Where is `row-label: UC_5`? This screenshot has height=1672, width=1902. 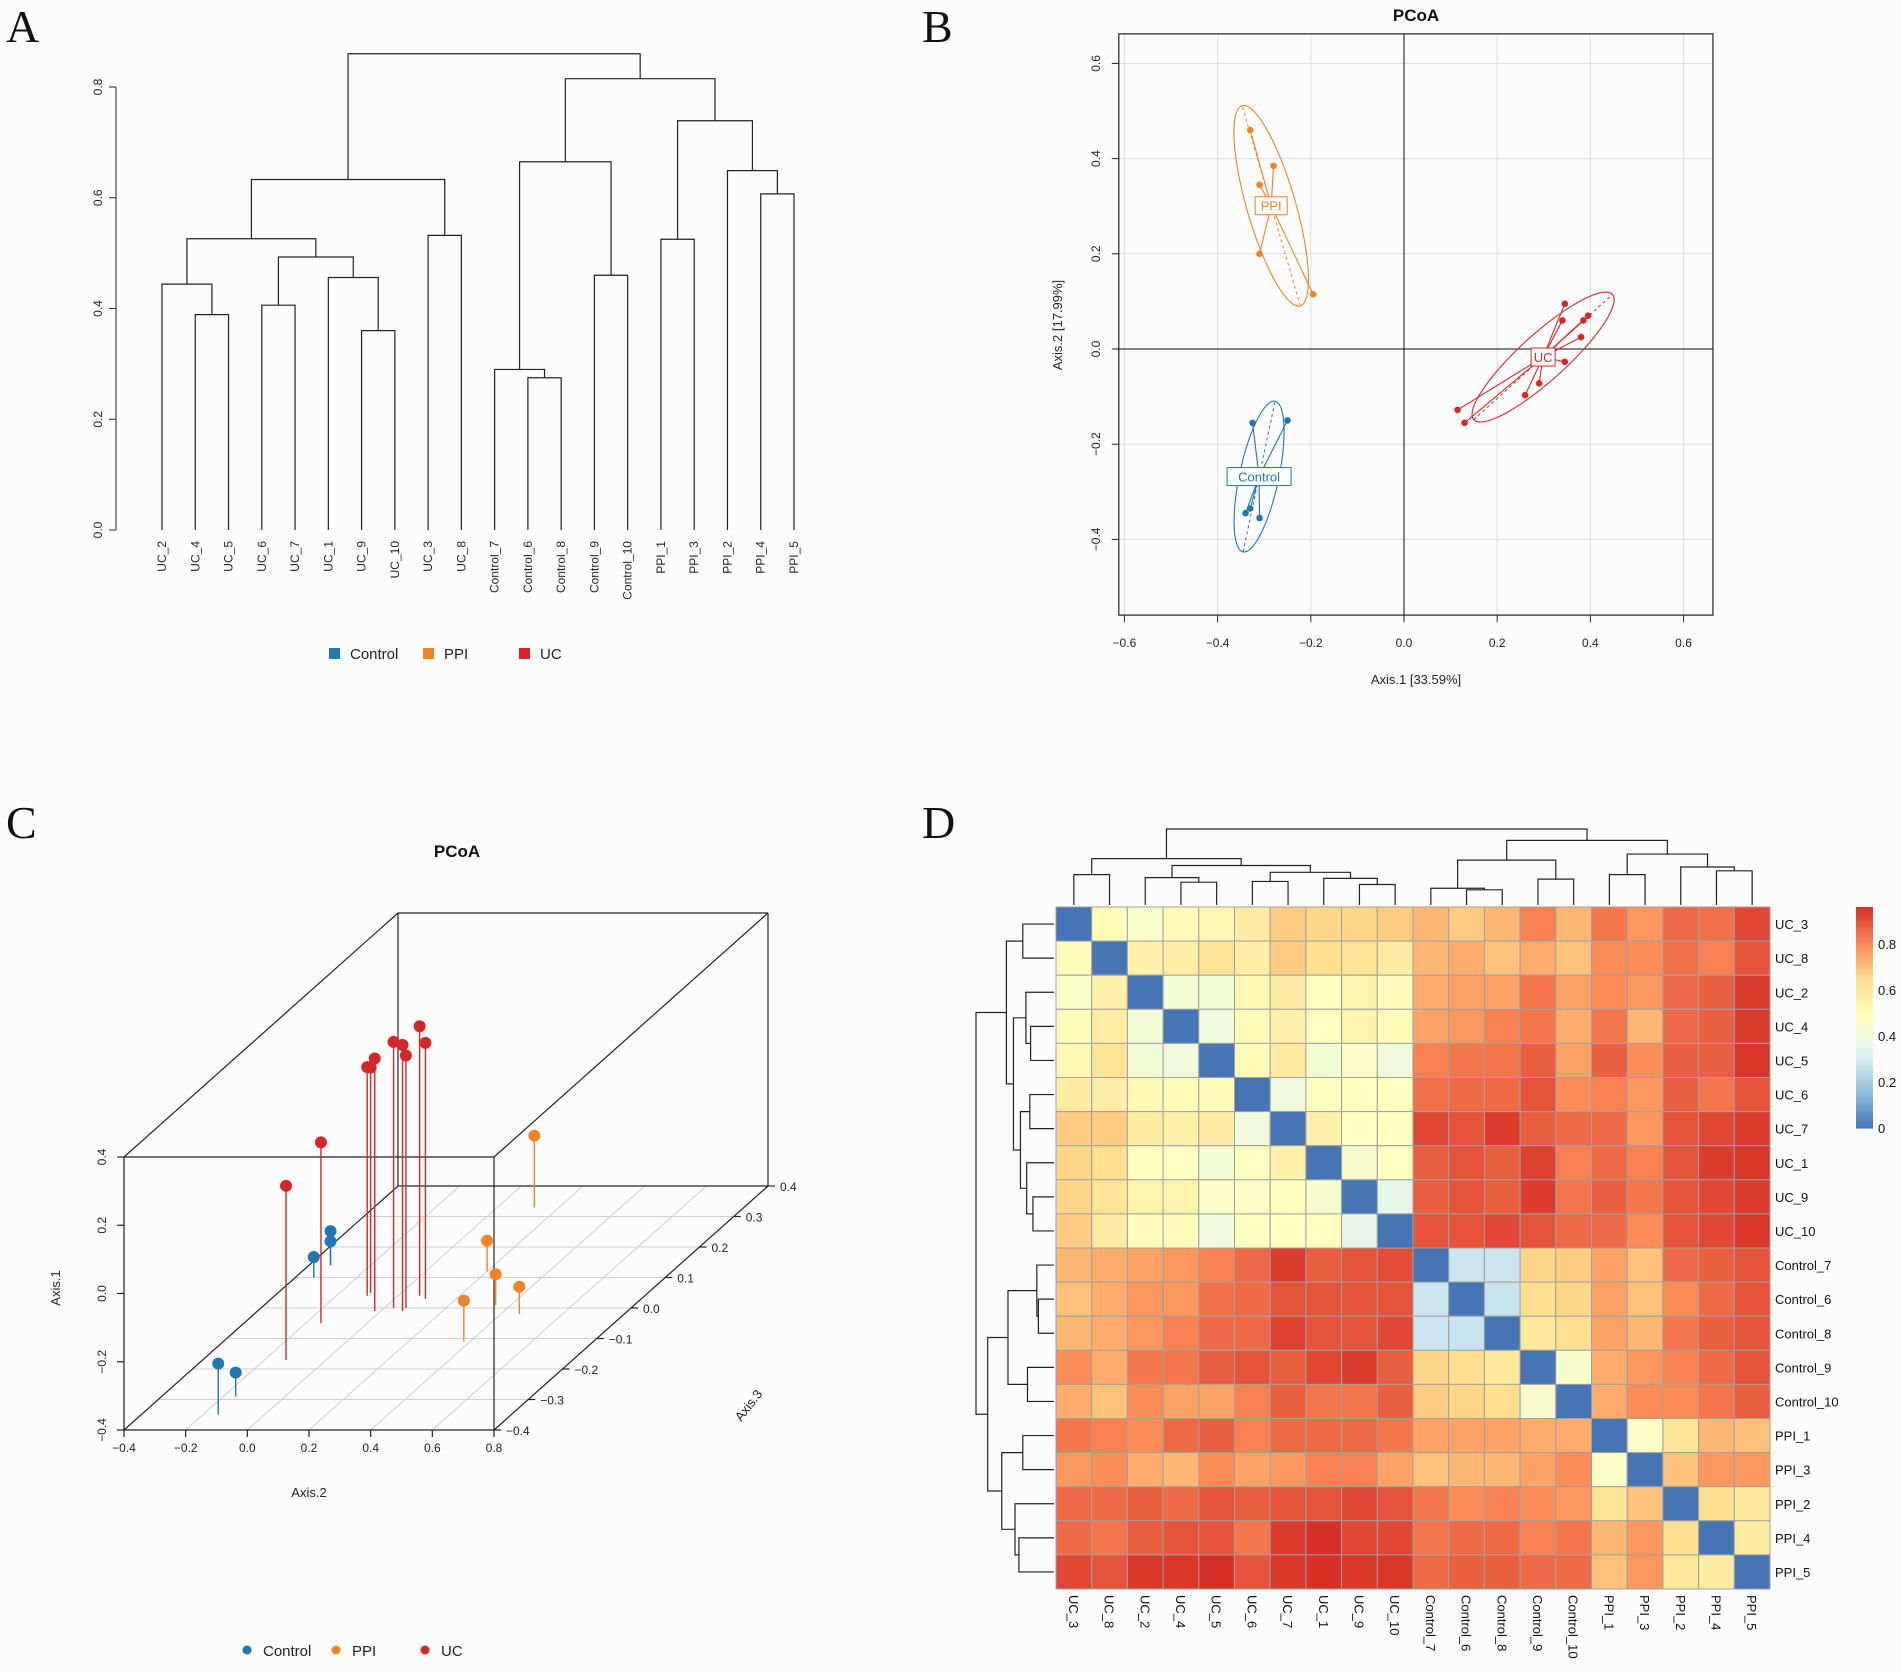
row-label: UC_5 is located at coordinates (1791, 1060).